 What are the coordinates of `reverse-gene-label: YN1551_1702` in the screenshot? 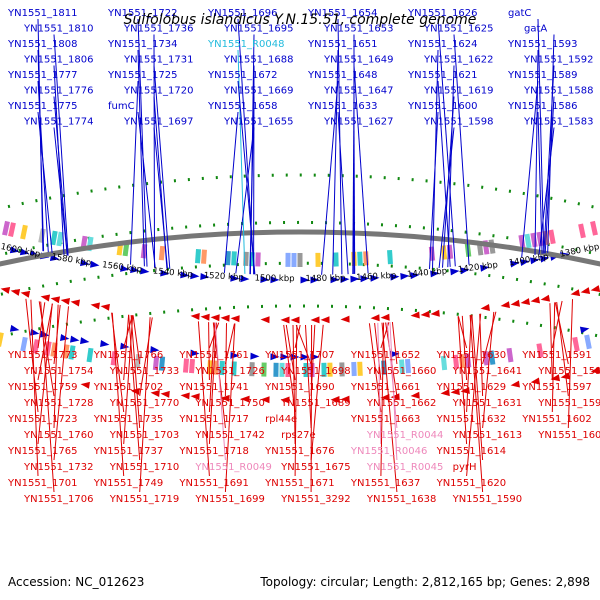 It's located at (128, 387).